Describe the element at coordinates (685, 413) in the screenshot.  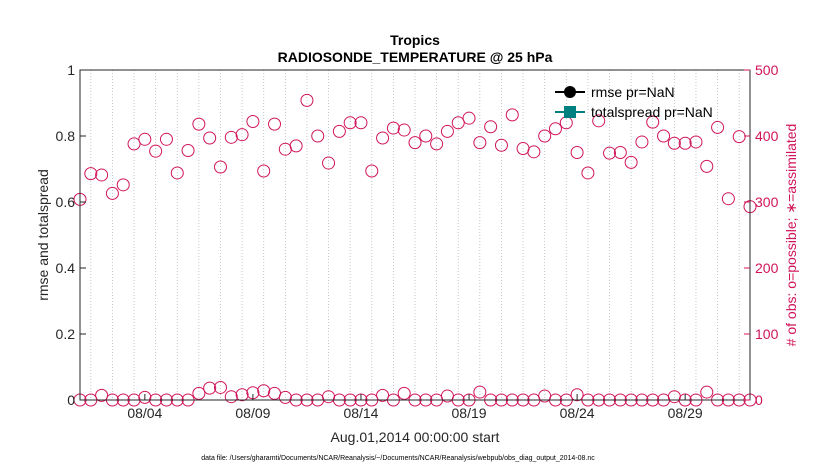
I see `x-tick-label: 08/29` at that location.